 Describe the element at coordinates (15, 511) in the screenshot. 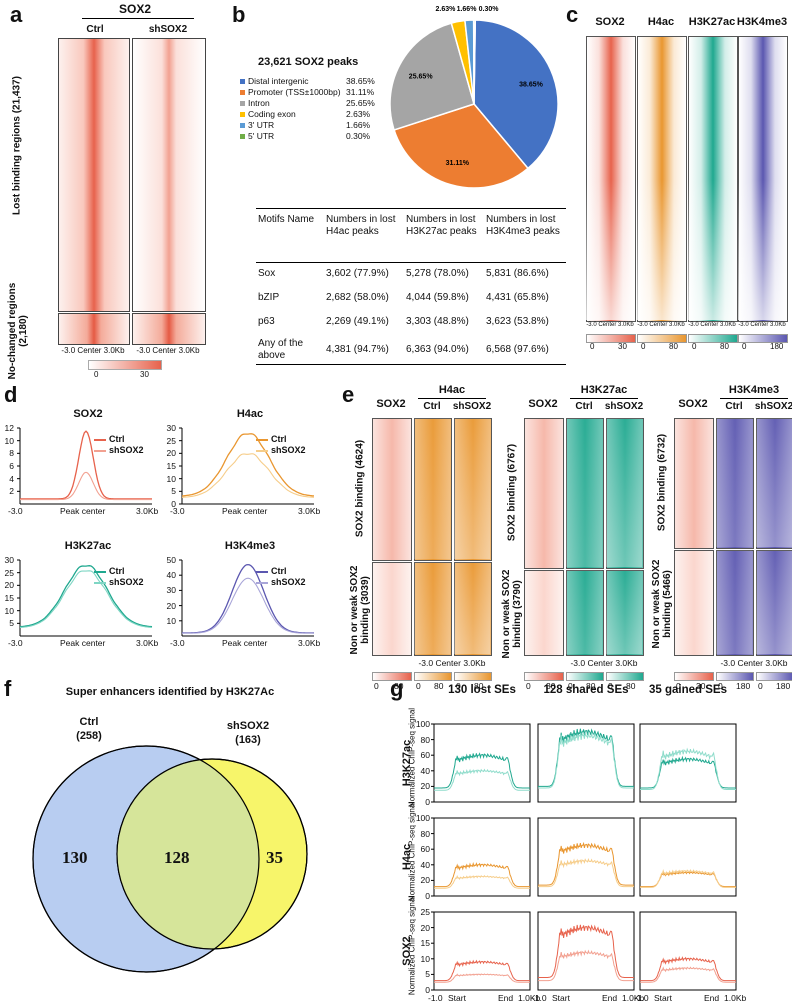

I see `x-tick-left: -3.0` at that location.